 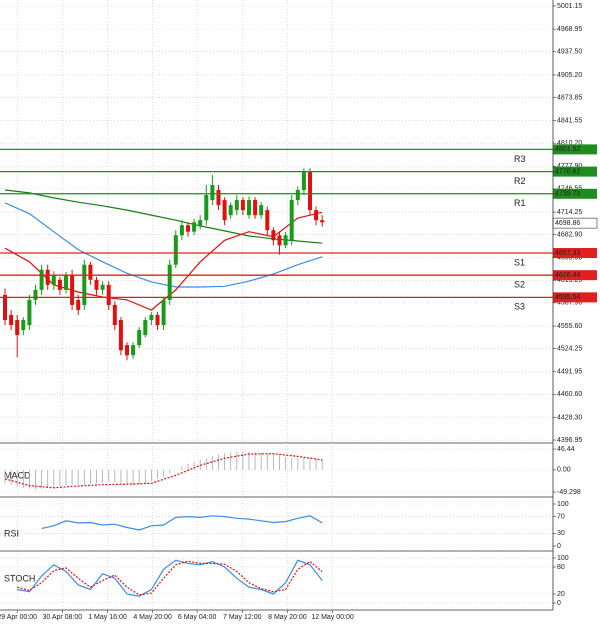 I want to click on y-tick-label: 80, so click(x=561, y=567).